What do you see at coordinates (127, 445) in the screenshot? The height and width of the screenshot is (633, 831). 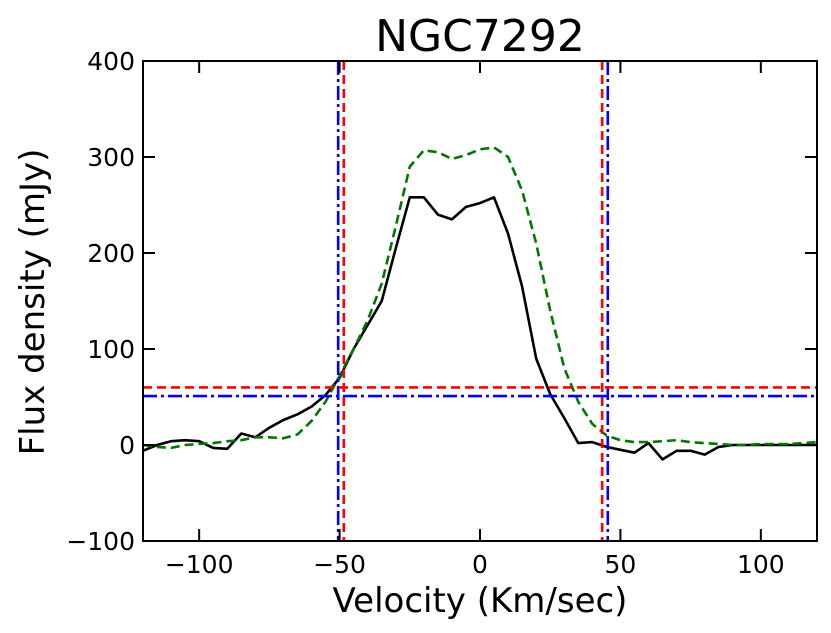 I see `y-tick-label: 0` at bounding box center [127, 445].